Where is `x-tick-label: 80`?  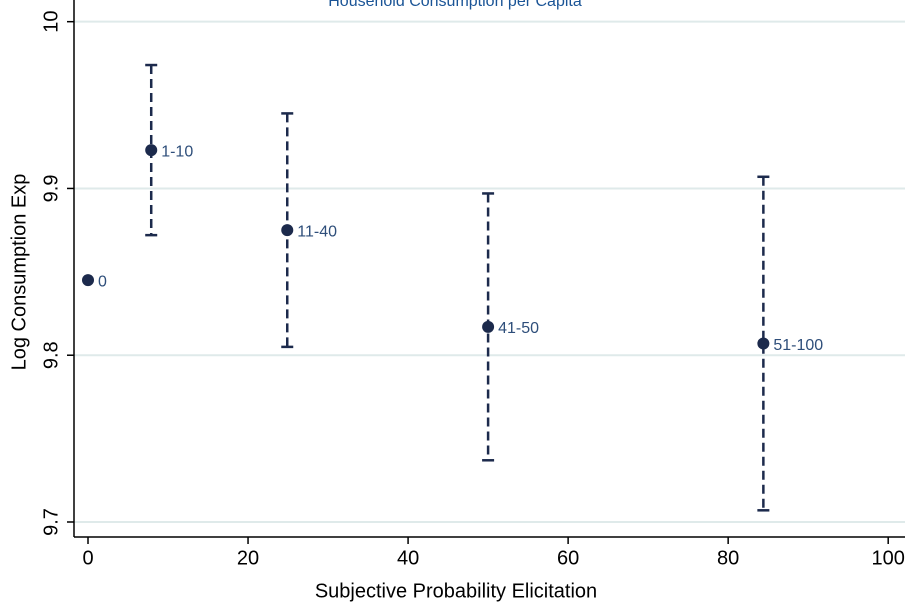 x-tick-label: 80 is located at coordinates (728, 558).